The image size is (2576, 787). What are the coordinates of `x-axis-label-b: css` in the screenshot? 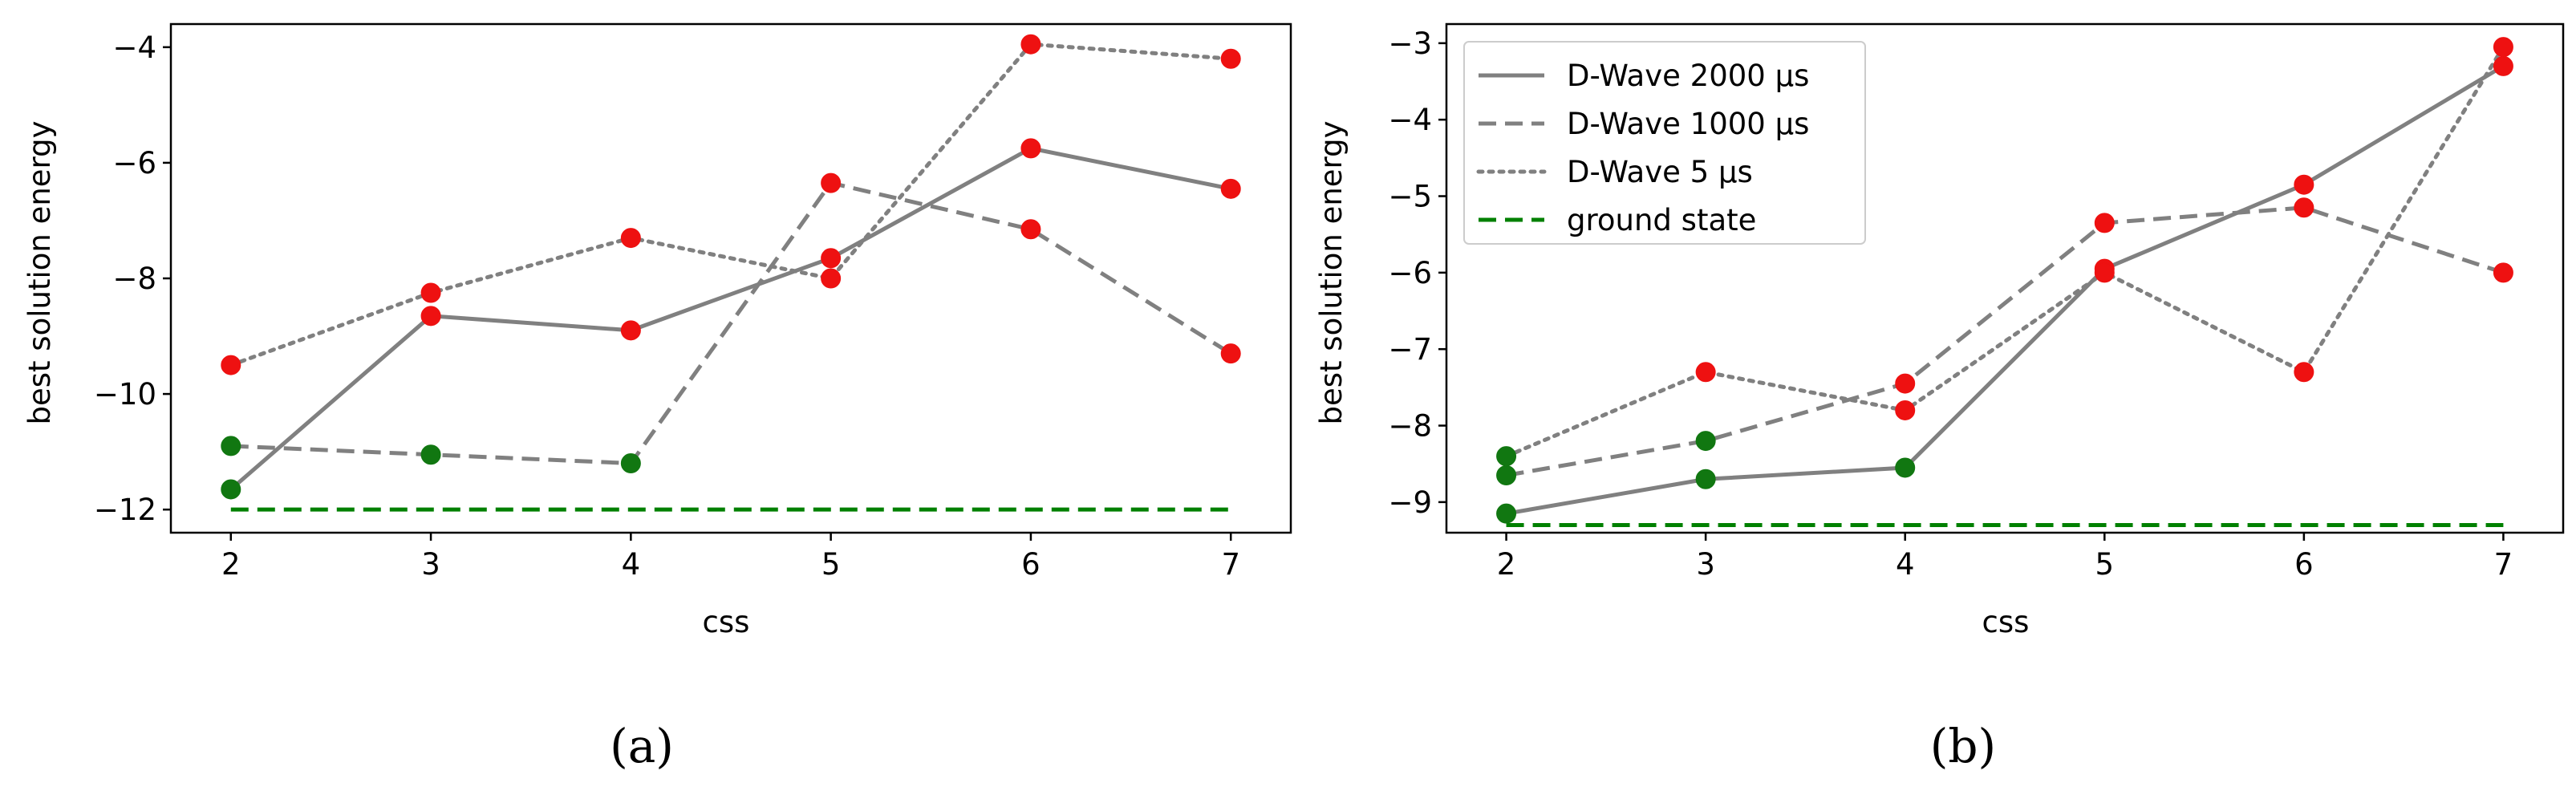 It's located at (2006, 622).